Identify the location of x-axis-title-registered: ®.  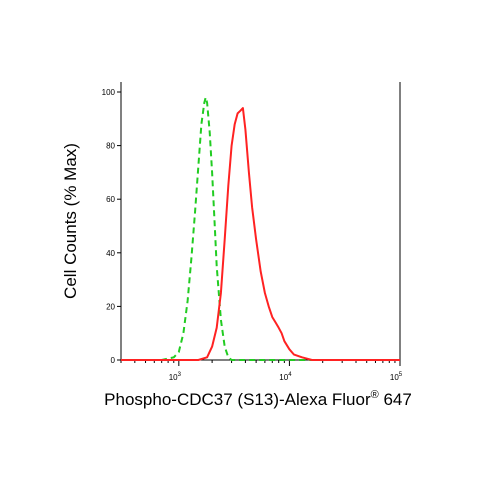
(375, 395).